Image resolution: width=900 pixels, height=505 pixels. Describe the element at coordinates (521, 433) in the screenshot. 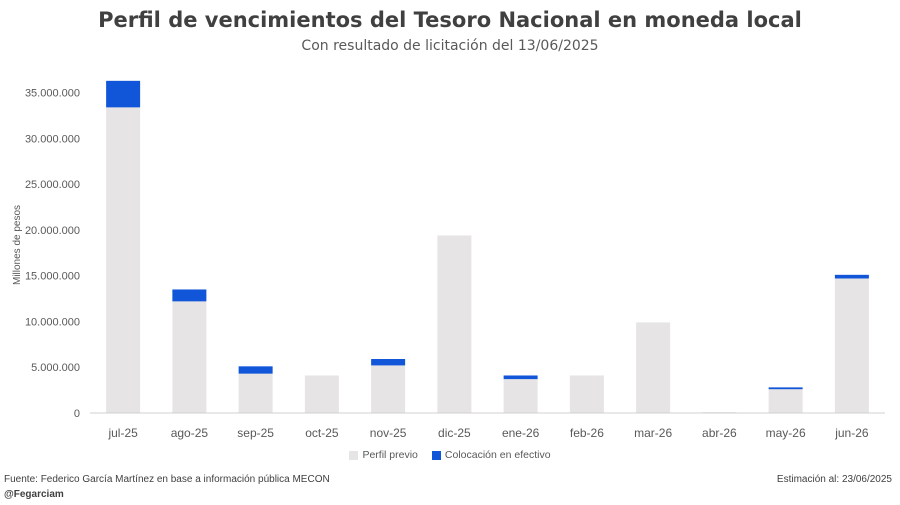

I see `x-tick-label: ene-26` at that location.